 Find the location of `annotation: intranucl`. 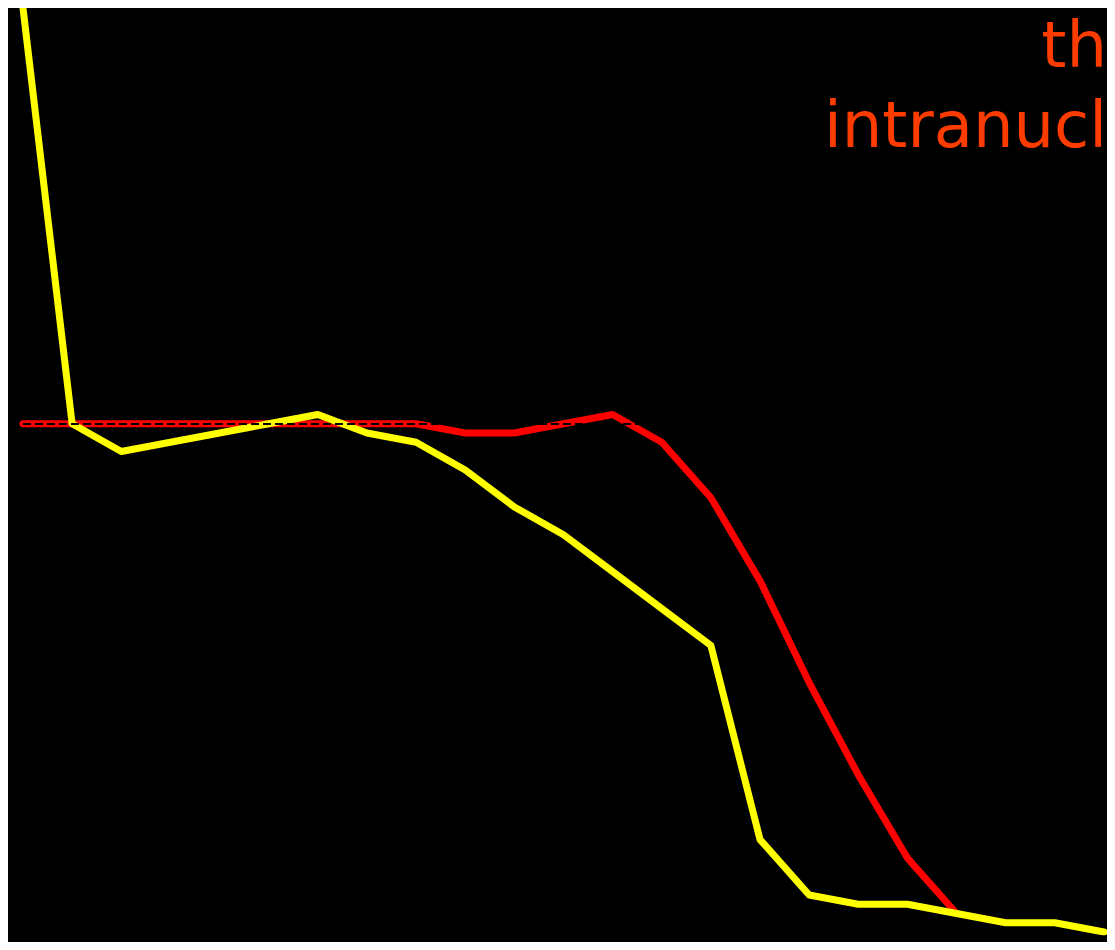

annotation: intranucl is located at coordinates (965, 125).